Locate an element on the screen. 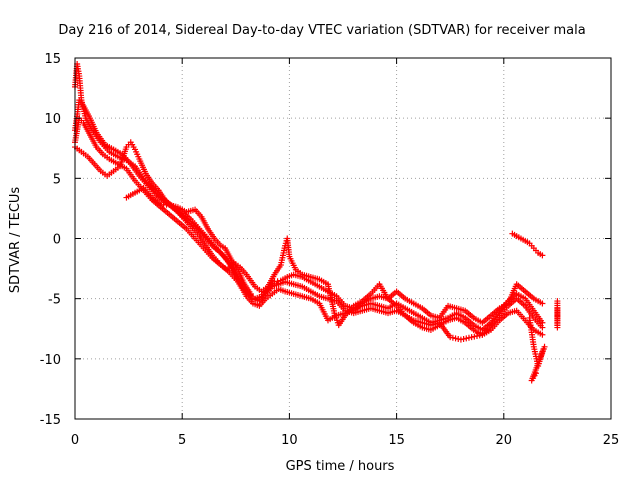 This screenshot has width=640, height=480. y-tick-label: 0 is located at coordinates (57, 240).